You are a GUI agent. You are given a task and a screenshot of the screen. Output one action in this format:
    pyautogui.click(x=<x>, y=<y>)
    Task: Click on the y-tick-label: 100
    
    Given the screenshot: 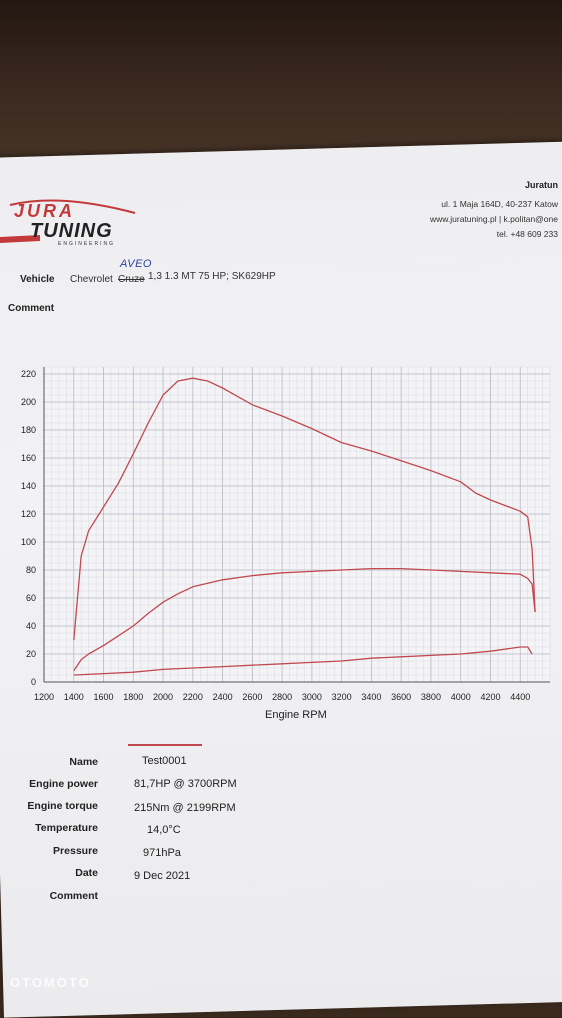 What is the action you would take?
    pyautogui.click(x=28, y=542)
    